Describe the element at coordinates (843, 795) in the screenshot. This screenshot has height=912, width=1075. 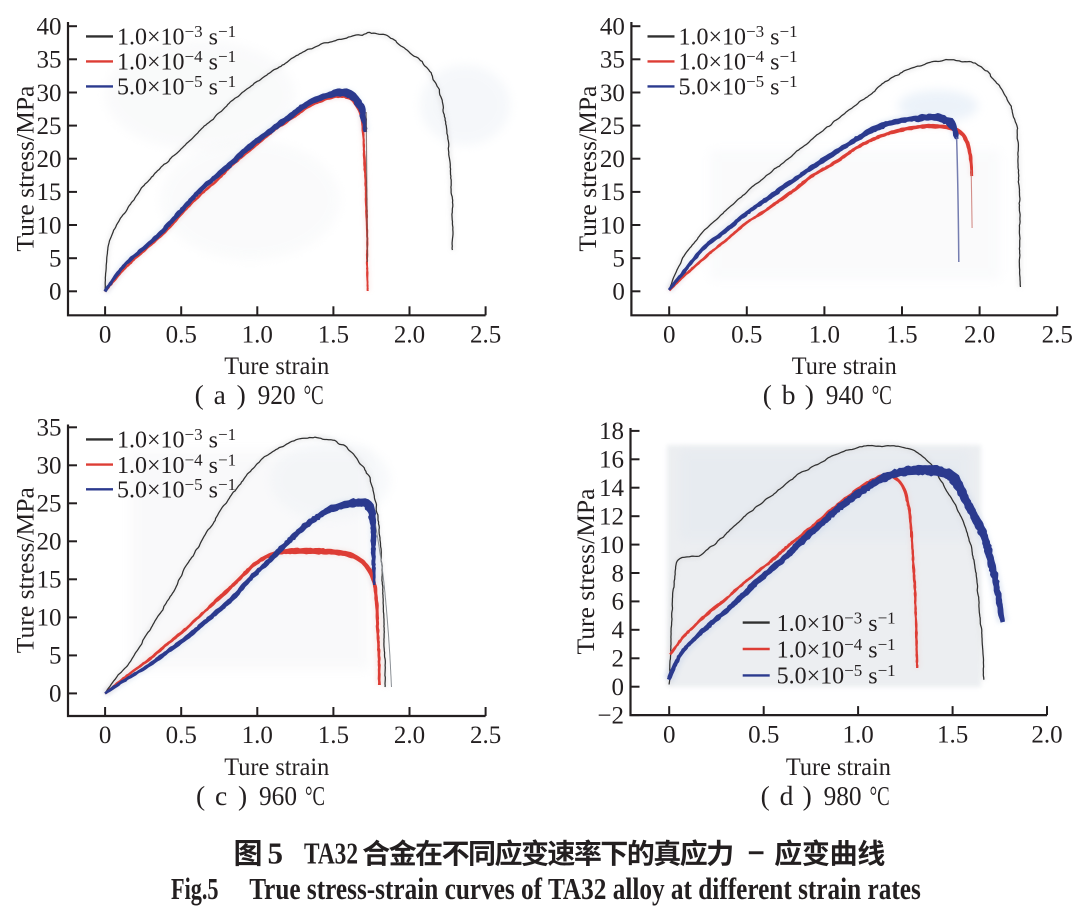
I see `svg-text: 980` at that location.